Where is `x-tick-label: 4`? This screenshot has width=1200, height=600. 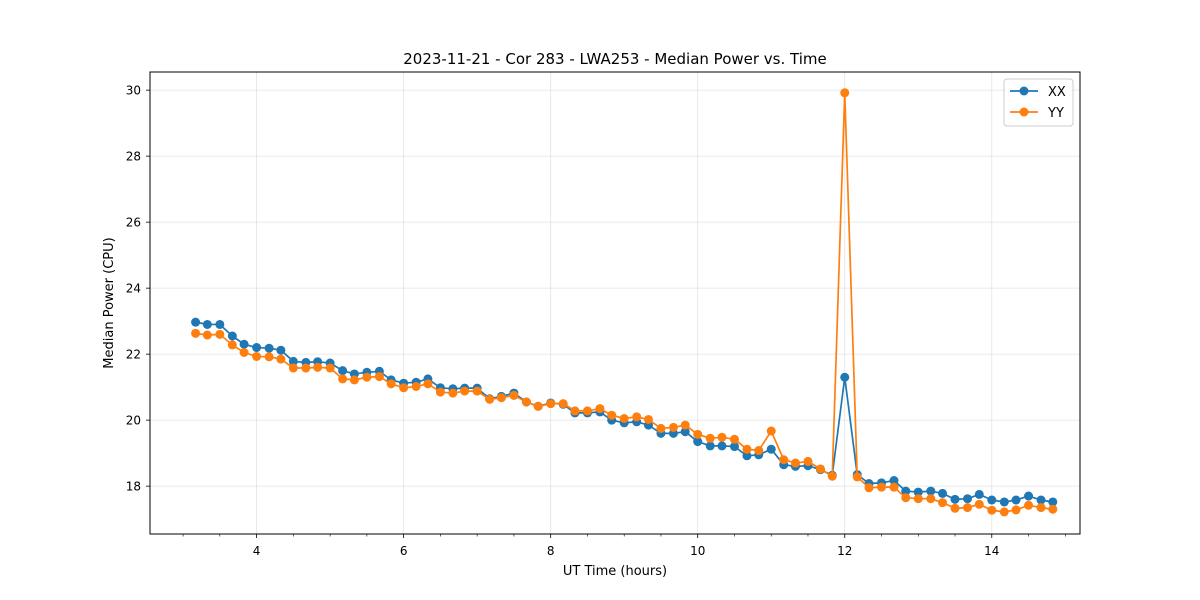 x-tick-label: 4 is located at coordinates (257, 551).